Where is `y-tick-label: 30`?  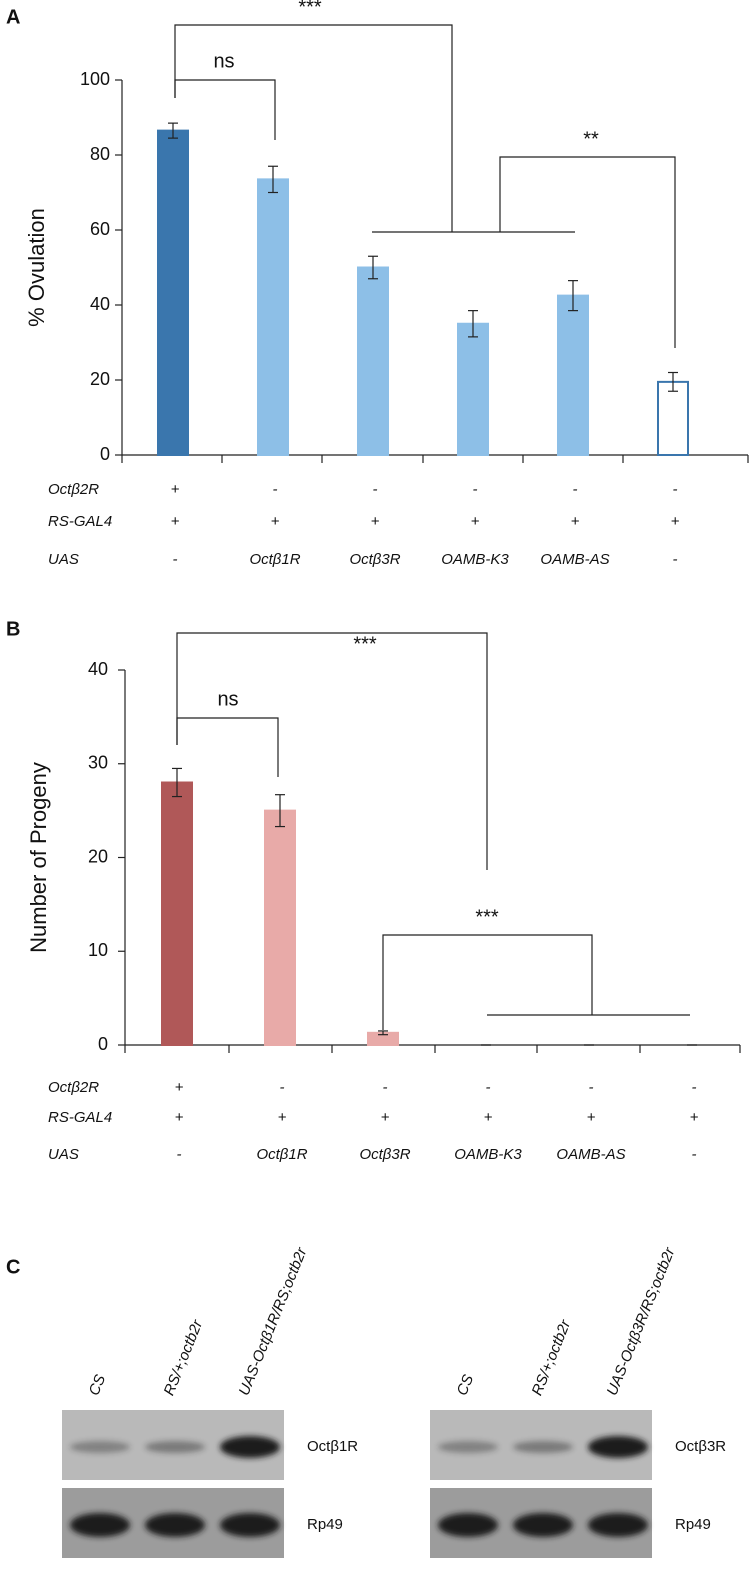
y-tick-label: 30 is located at coordinates (98, 763).